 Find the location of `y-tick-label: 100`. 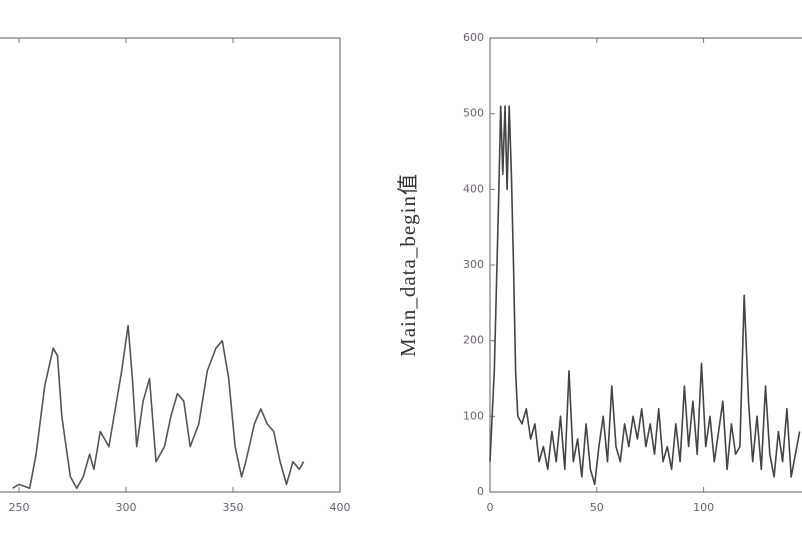

y-tick-label: 100 is located at coordinates (473, 415).